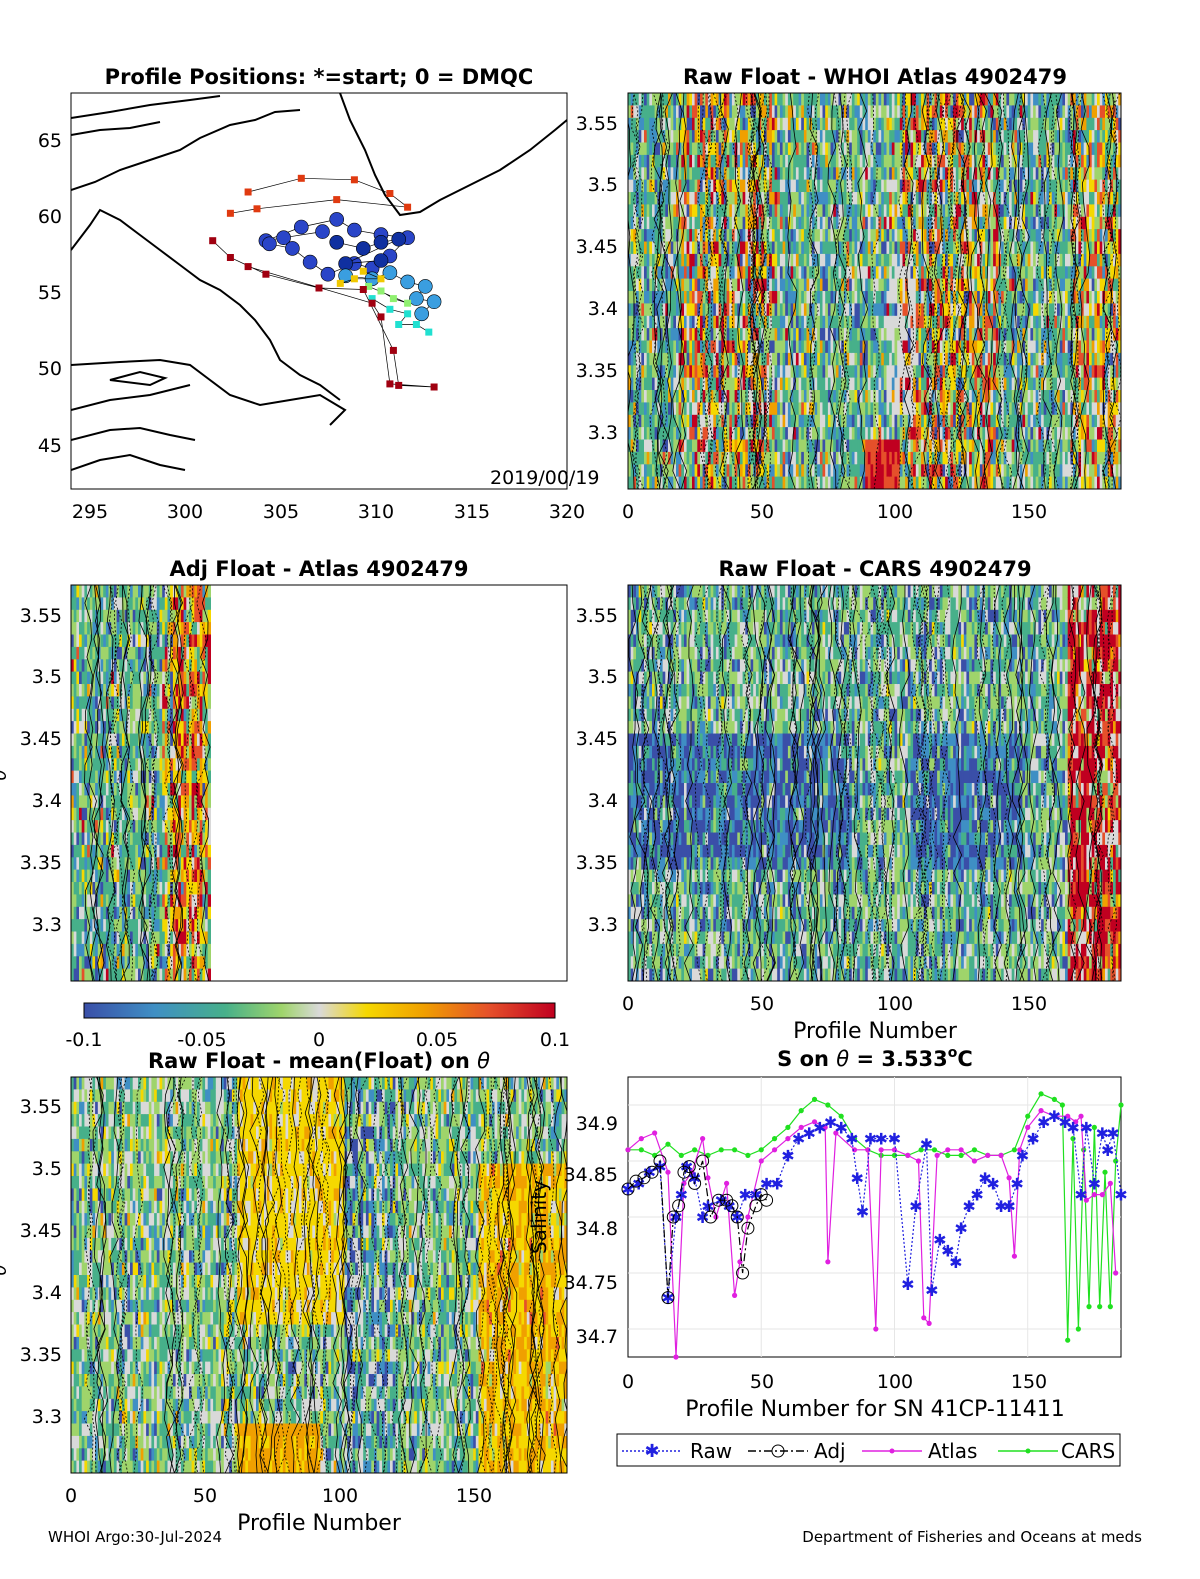 The width and height of the screenshot is (1200, 1579). Describe the element at coordinates (399, 239) in the screenshot. I see `profile-marker` at that location.